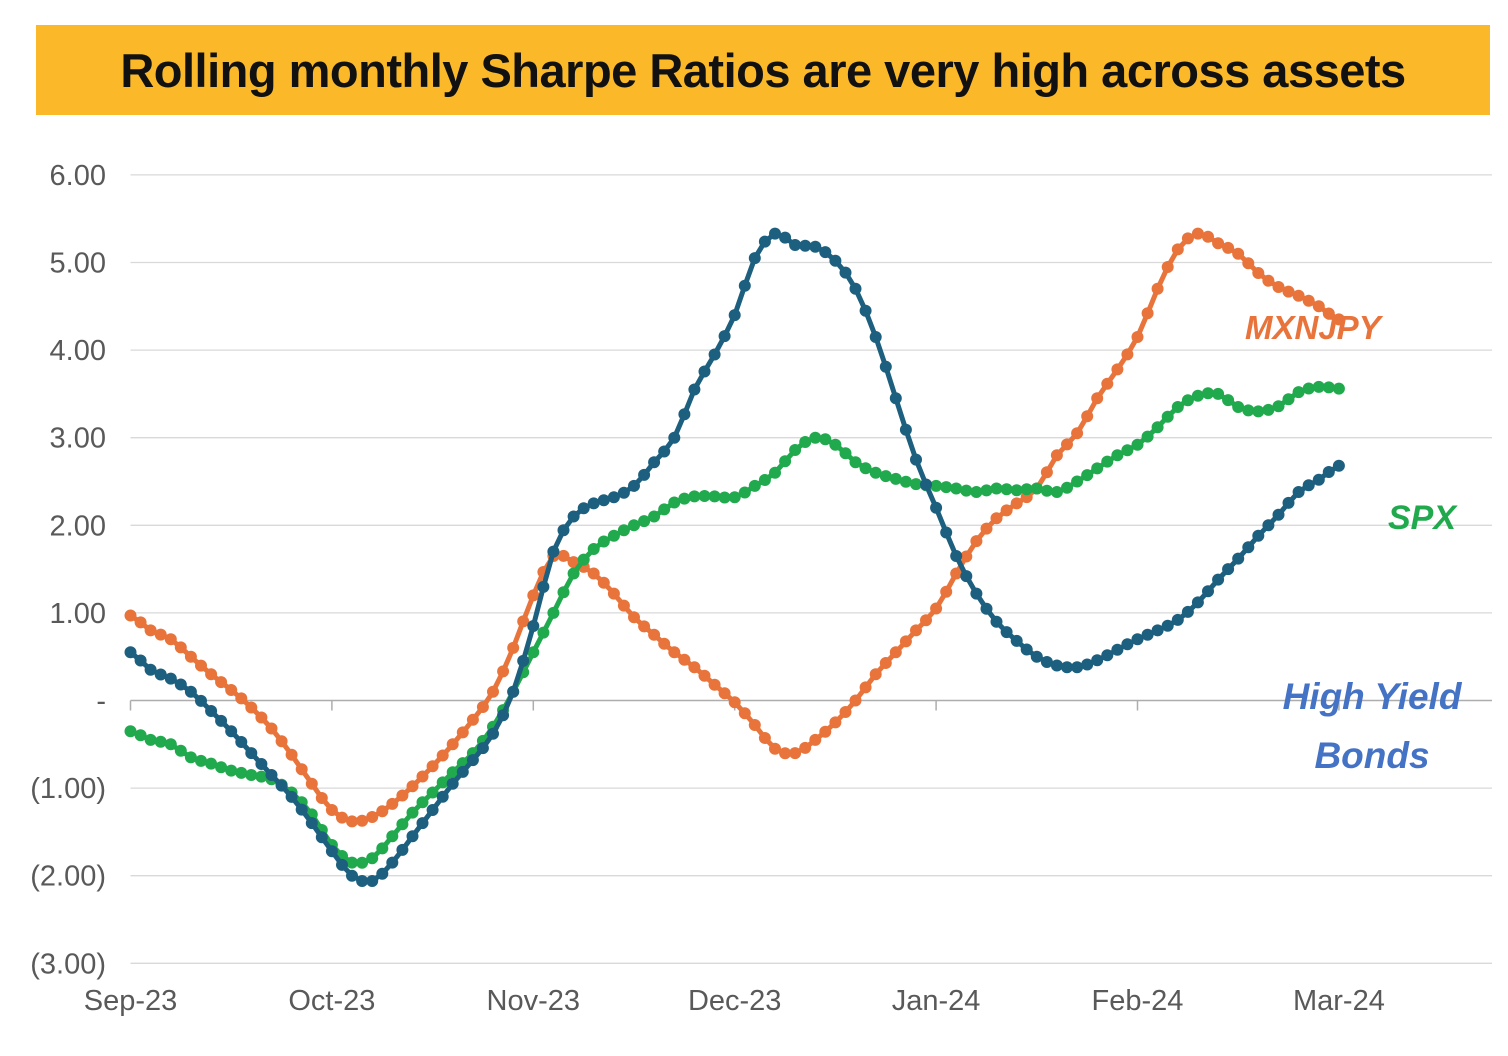 The width and height of the screenshot is (1508, 1056). Describe the element at coordinates (936, 1001) in the screenshot. I see `svg-text: Jan-24` at that location.